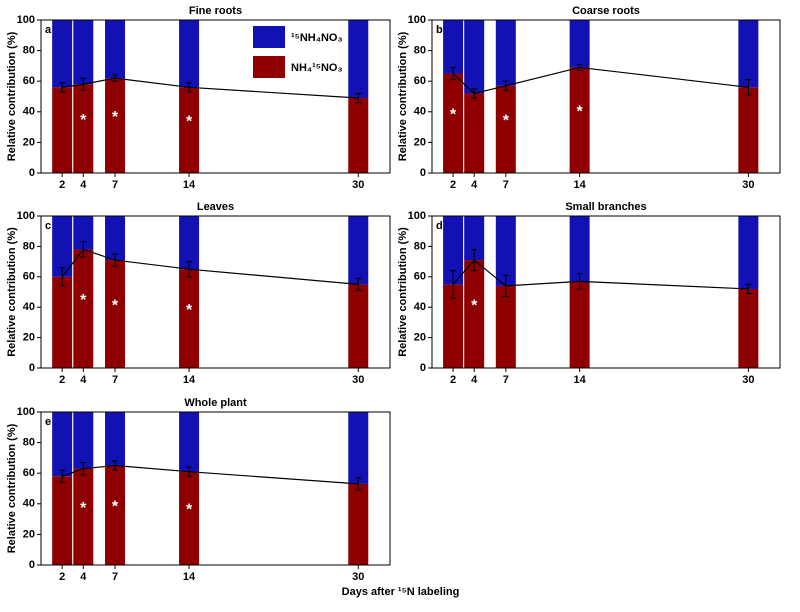 The height and width of the screenshot is (612, 800). I want to click on panel-letter: d, so click(439, 226).